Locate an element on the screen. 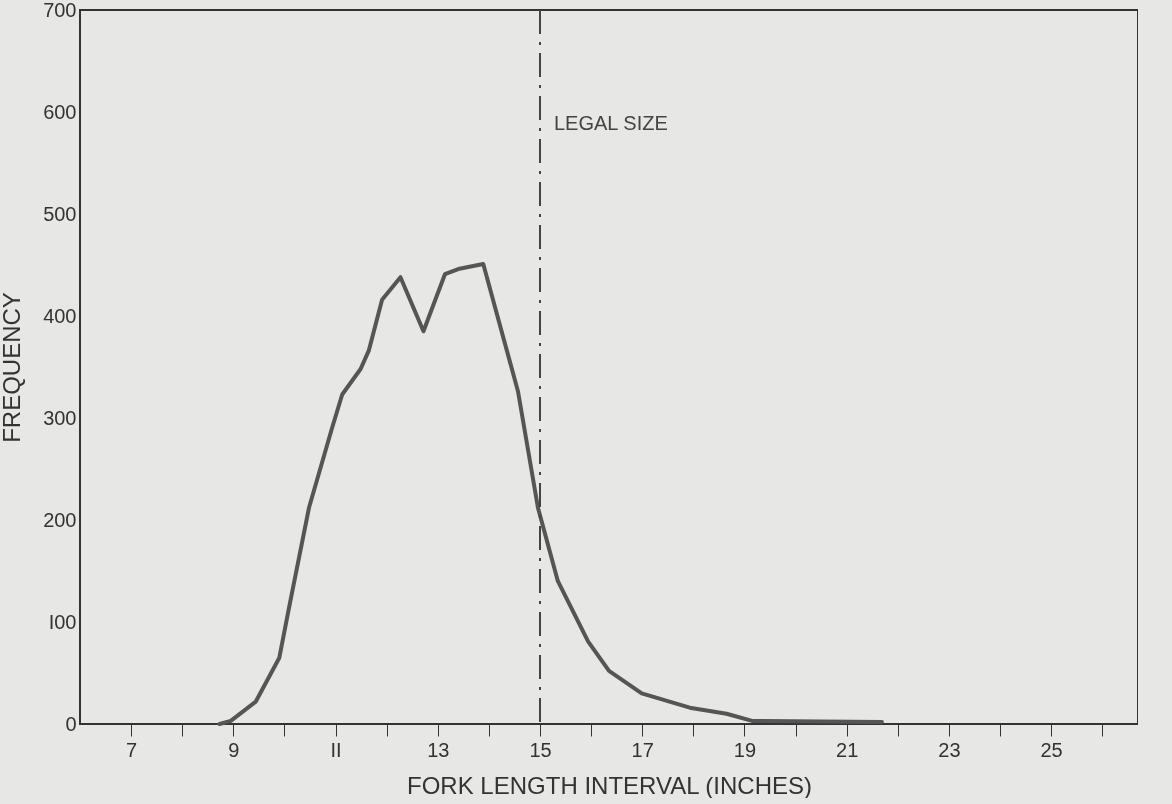 The image size is (1172, 804). x-tick-label: II is located at coordinates (336, 749).